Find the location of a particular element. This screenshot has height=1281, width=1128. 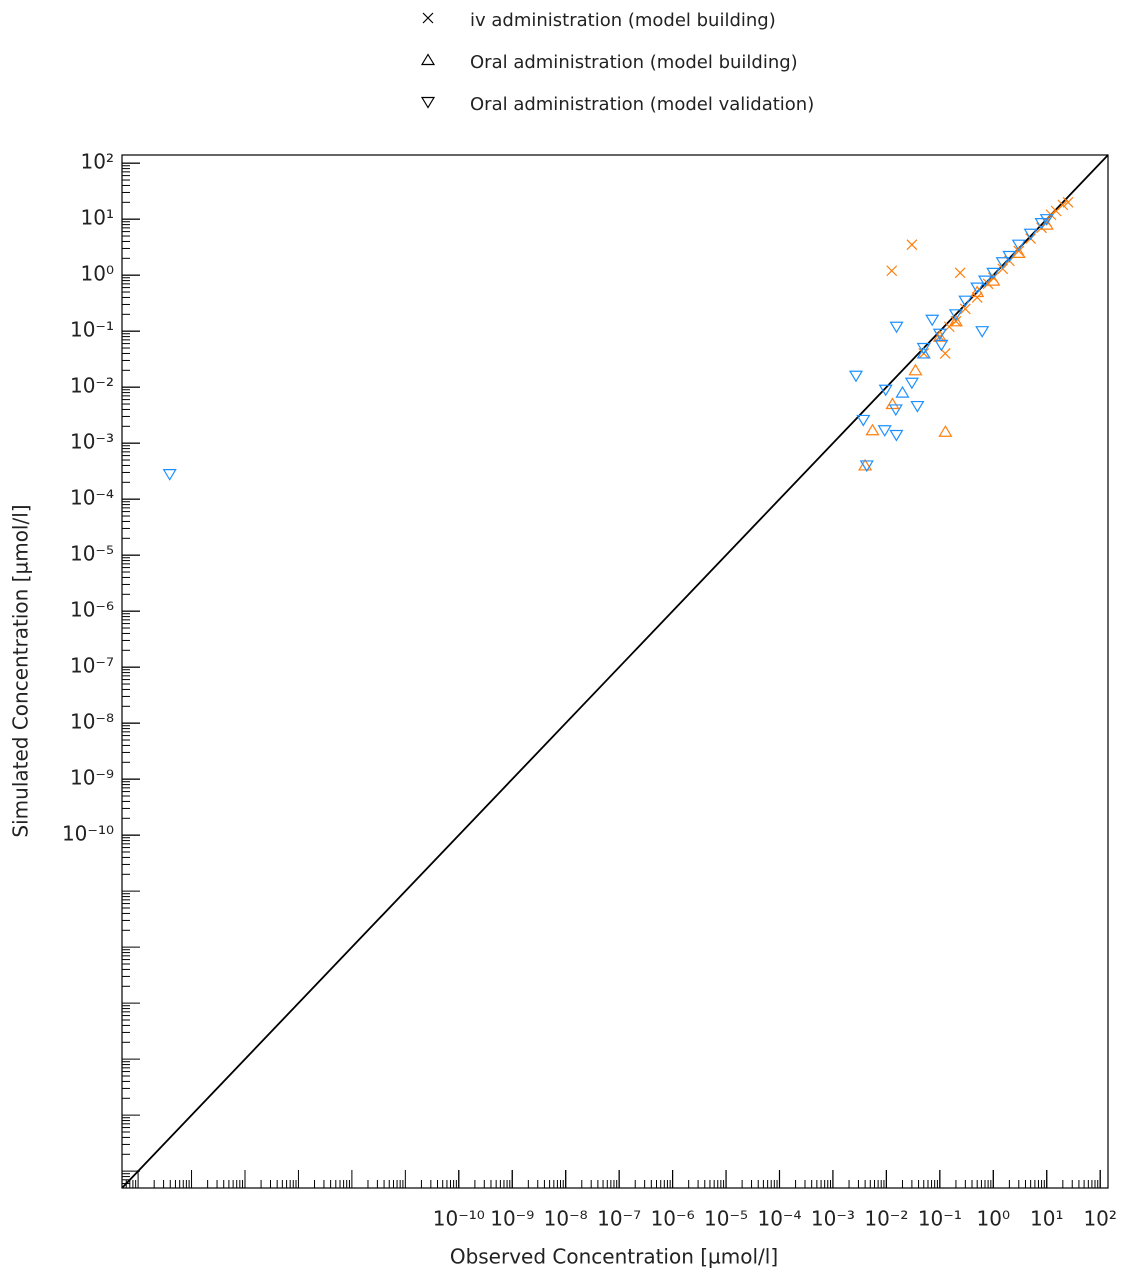

y-tick-label: 10² is located at coordinates (97, 162).